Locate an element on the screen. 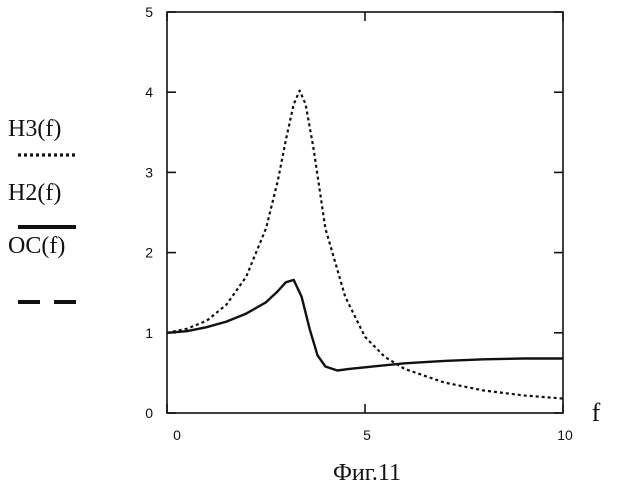 The height and width of the screenshot is (500, 620). x-tick-label: 10 is located at coordinates (565, 435).